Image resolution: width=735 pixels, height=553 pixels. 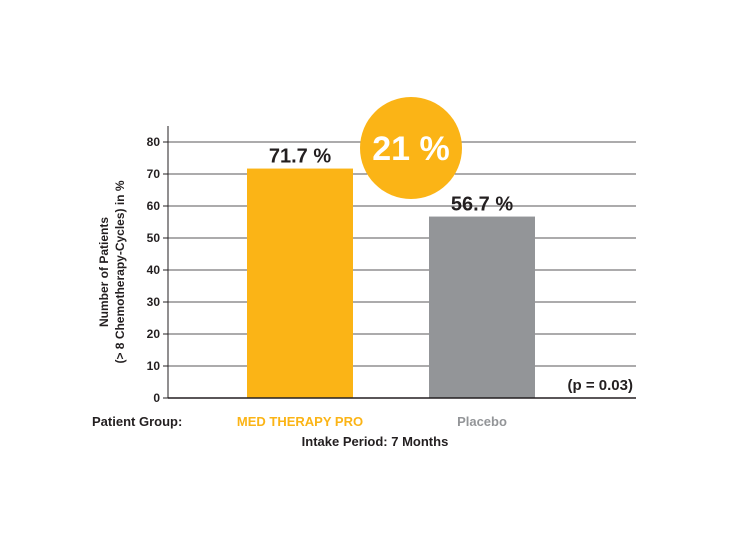 I want to click on difference-badge-text: 21 %, so click(x=411, y=149).